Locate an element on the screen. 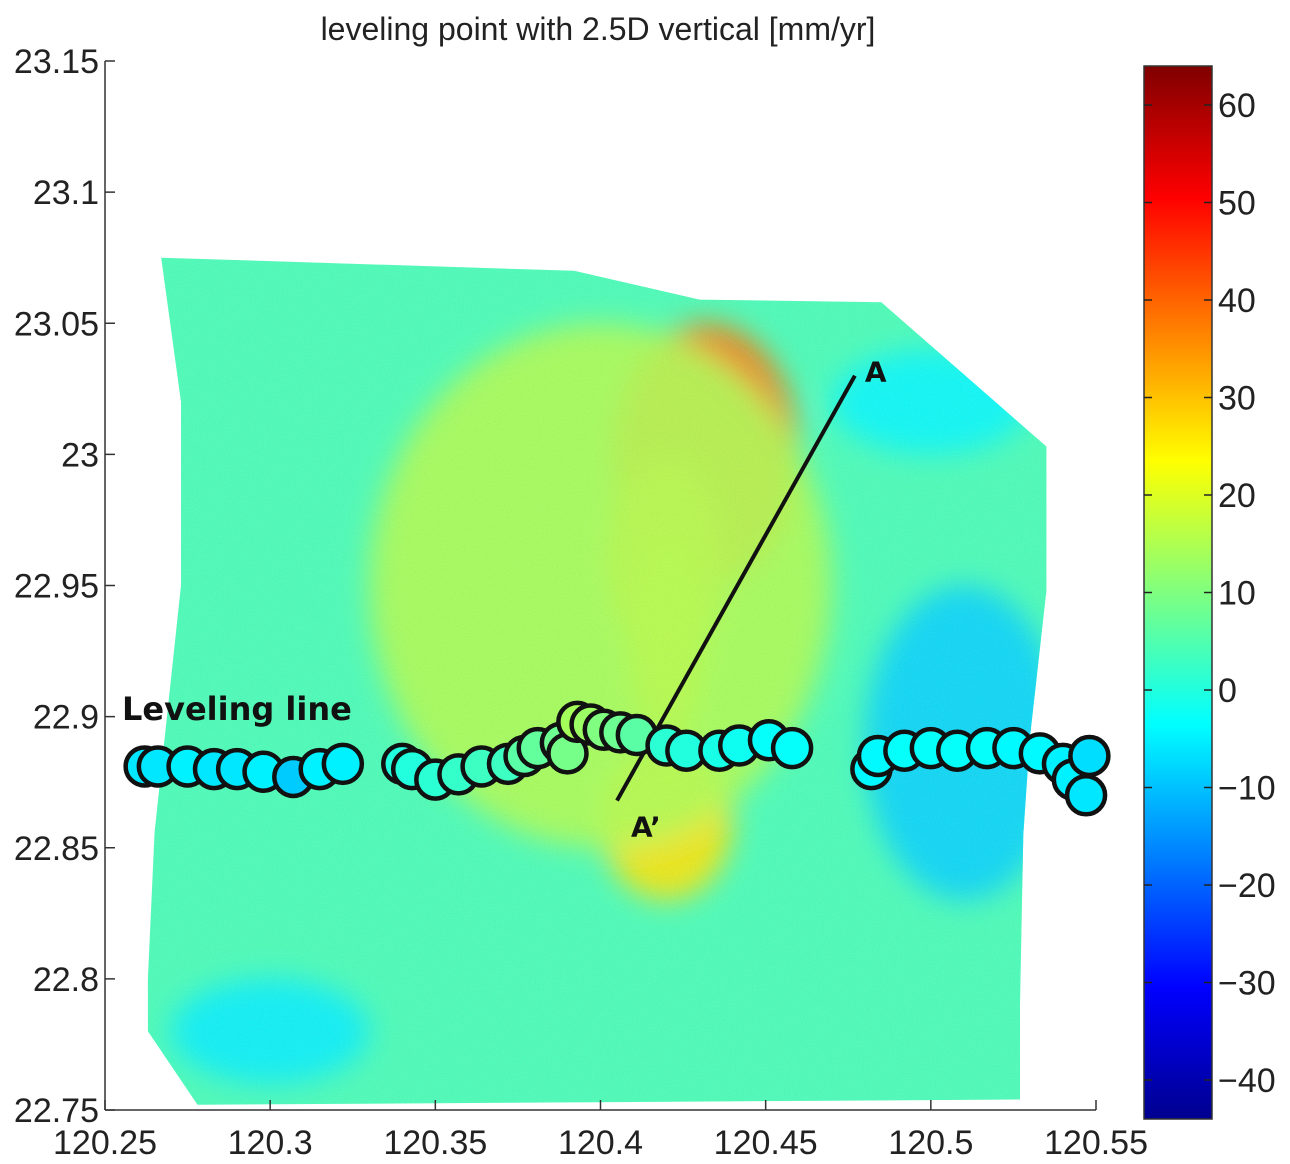 The height and width of the screenshot is (1164, 1290). colorbar-tick-label: 10 is located at coordinates (1237, 594).